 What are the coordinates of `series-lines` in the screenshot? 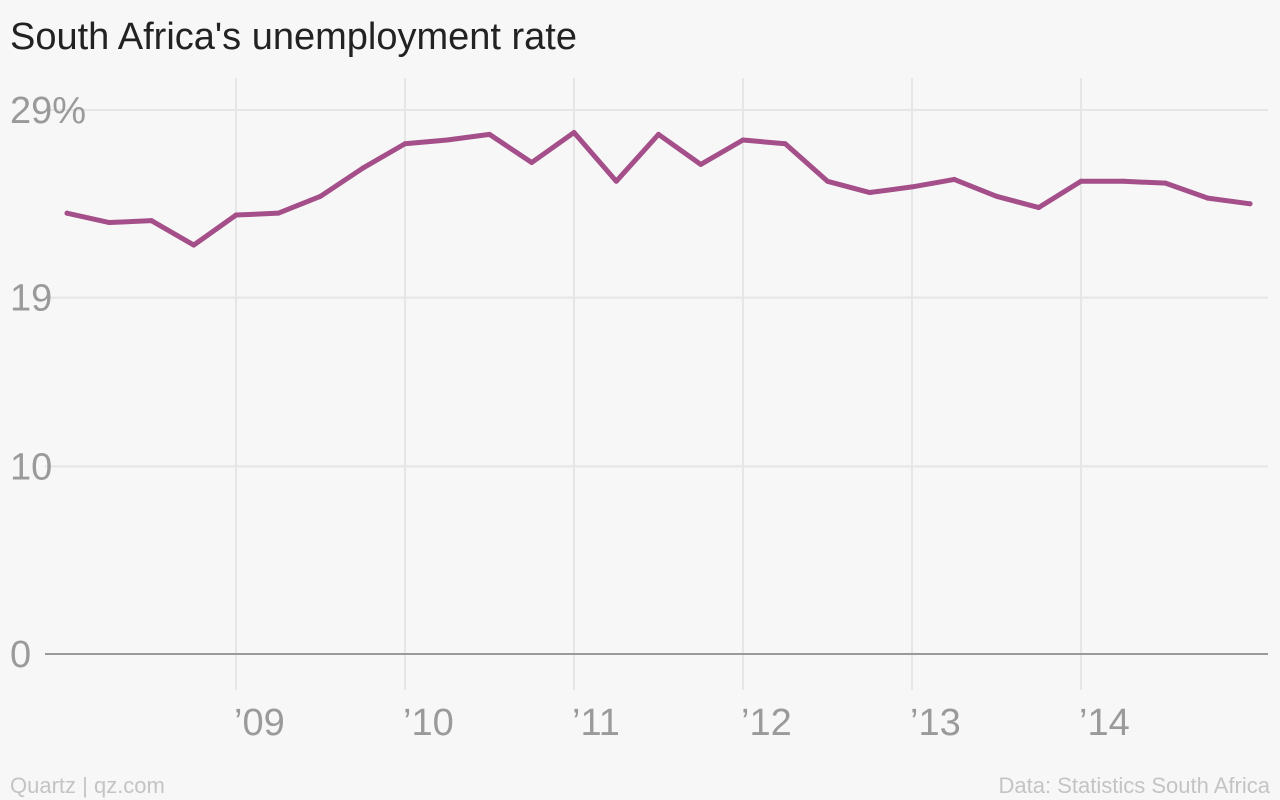 It's located at (658, 189).